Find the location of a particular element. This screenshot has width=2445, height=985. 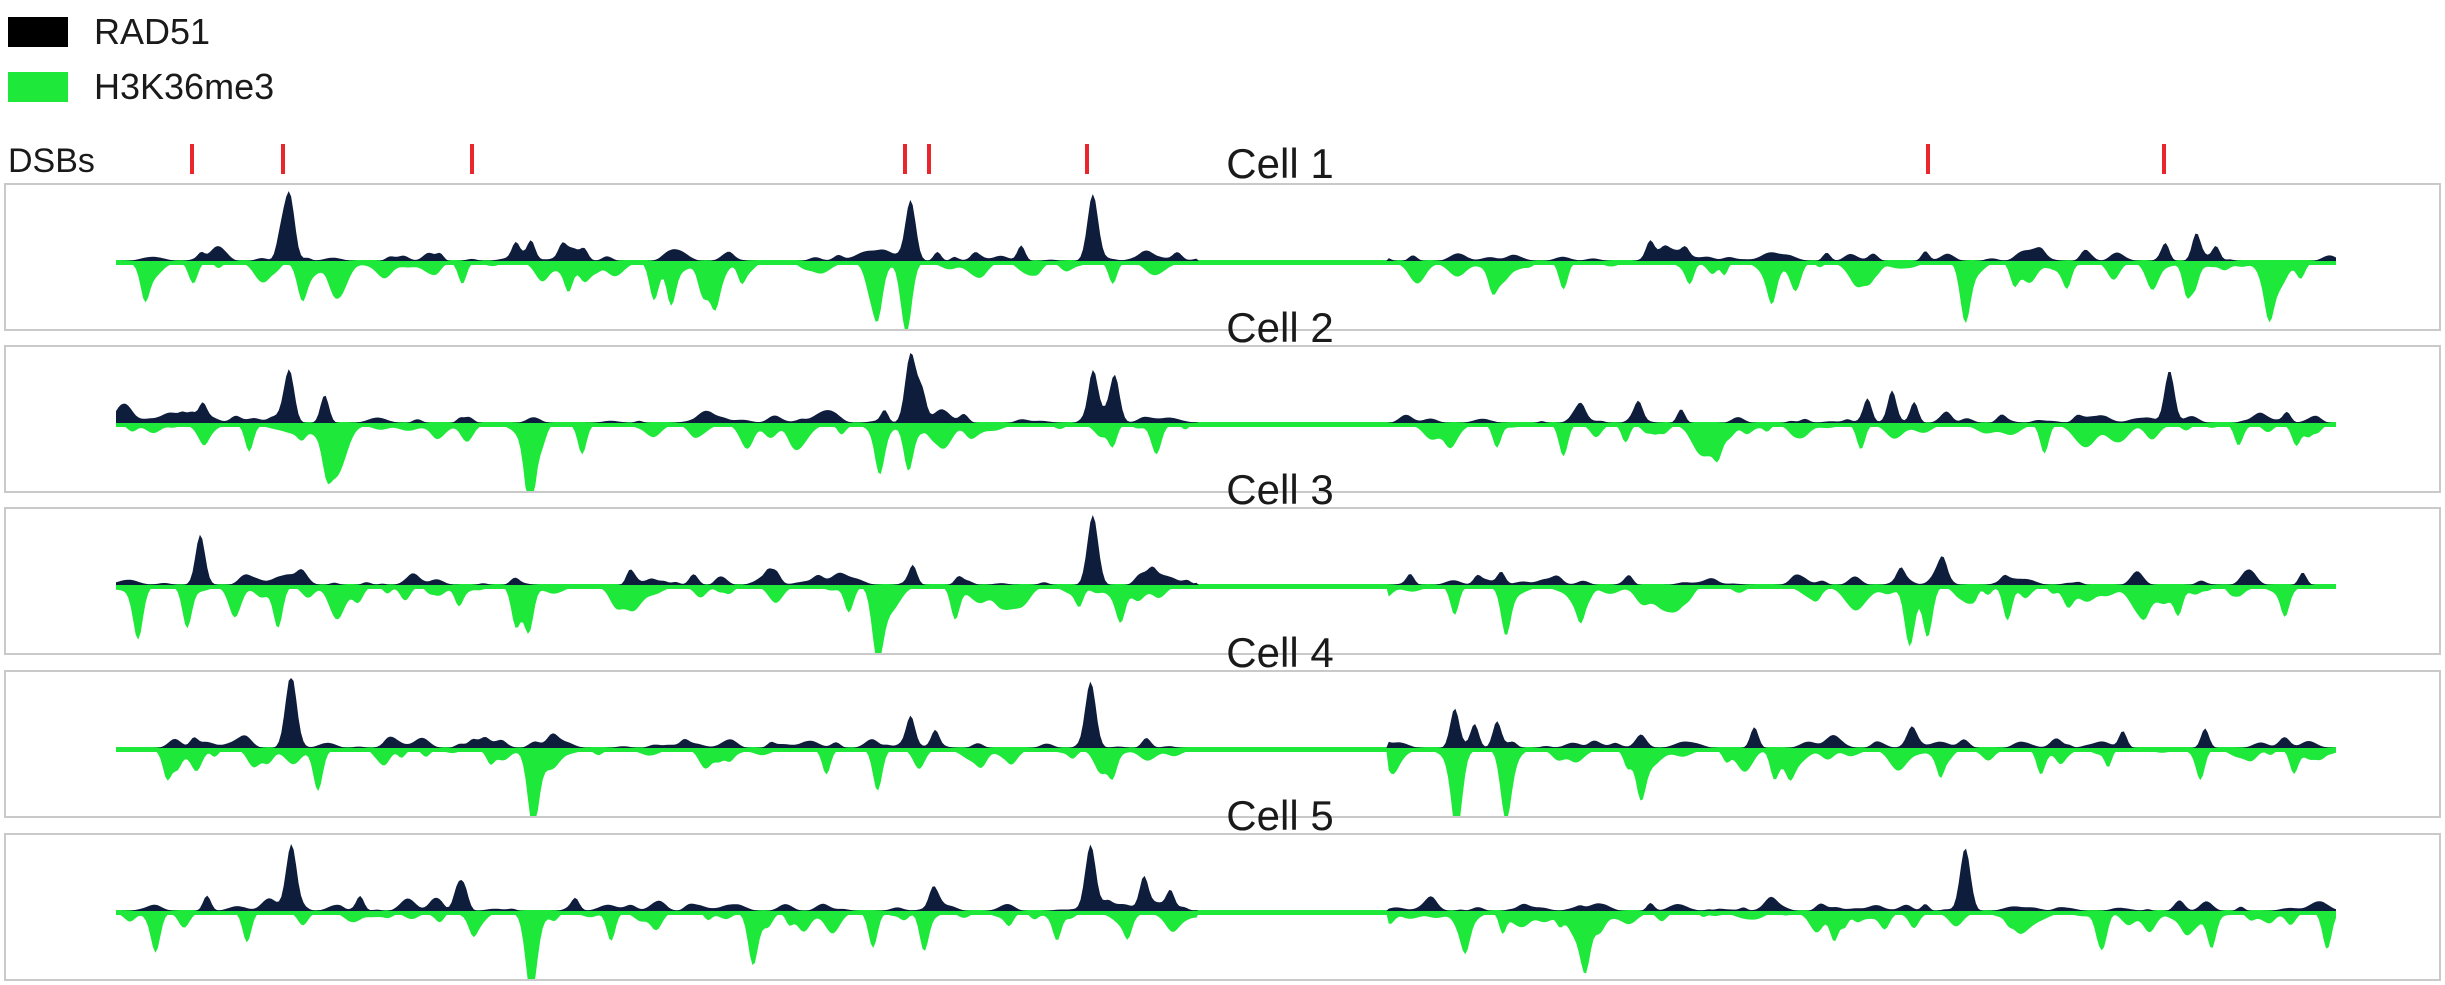

legend-swatch-rad51 is located at coordinates (38, 31).